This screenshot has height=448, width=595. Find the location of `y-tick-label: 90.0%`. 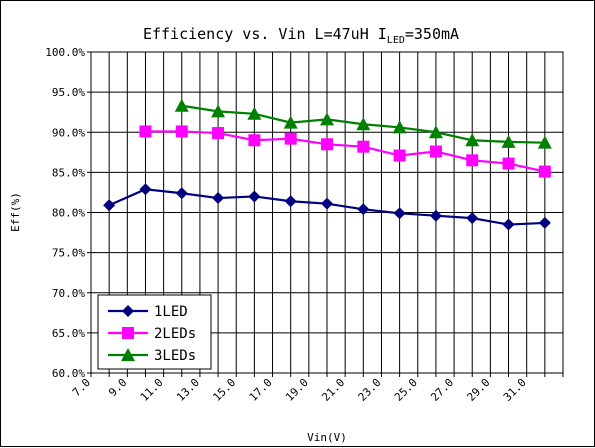

y-tick-label: 90.0% is located at coordinates (68, 132).